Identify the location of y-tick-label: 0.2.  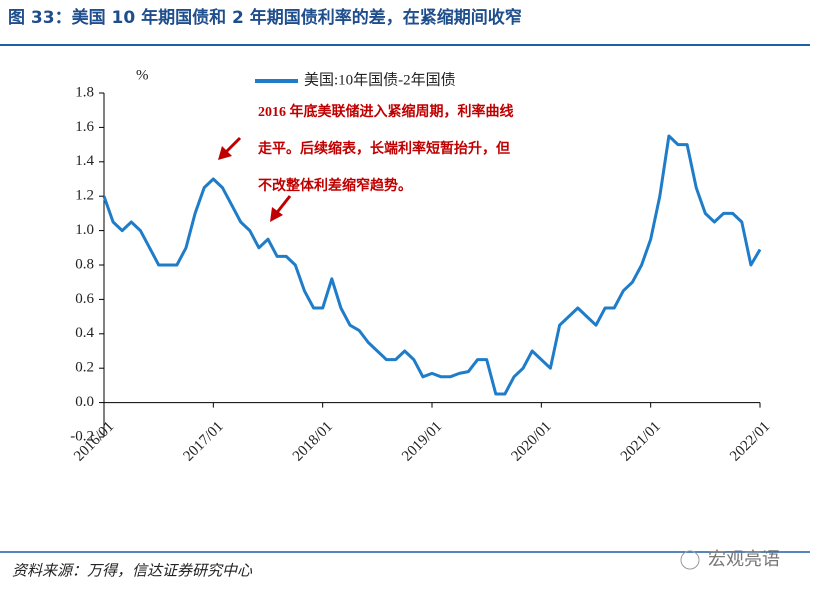
(84, 368).